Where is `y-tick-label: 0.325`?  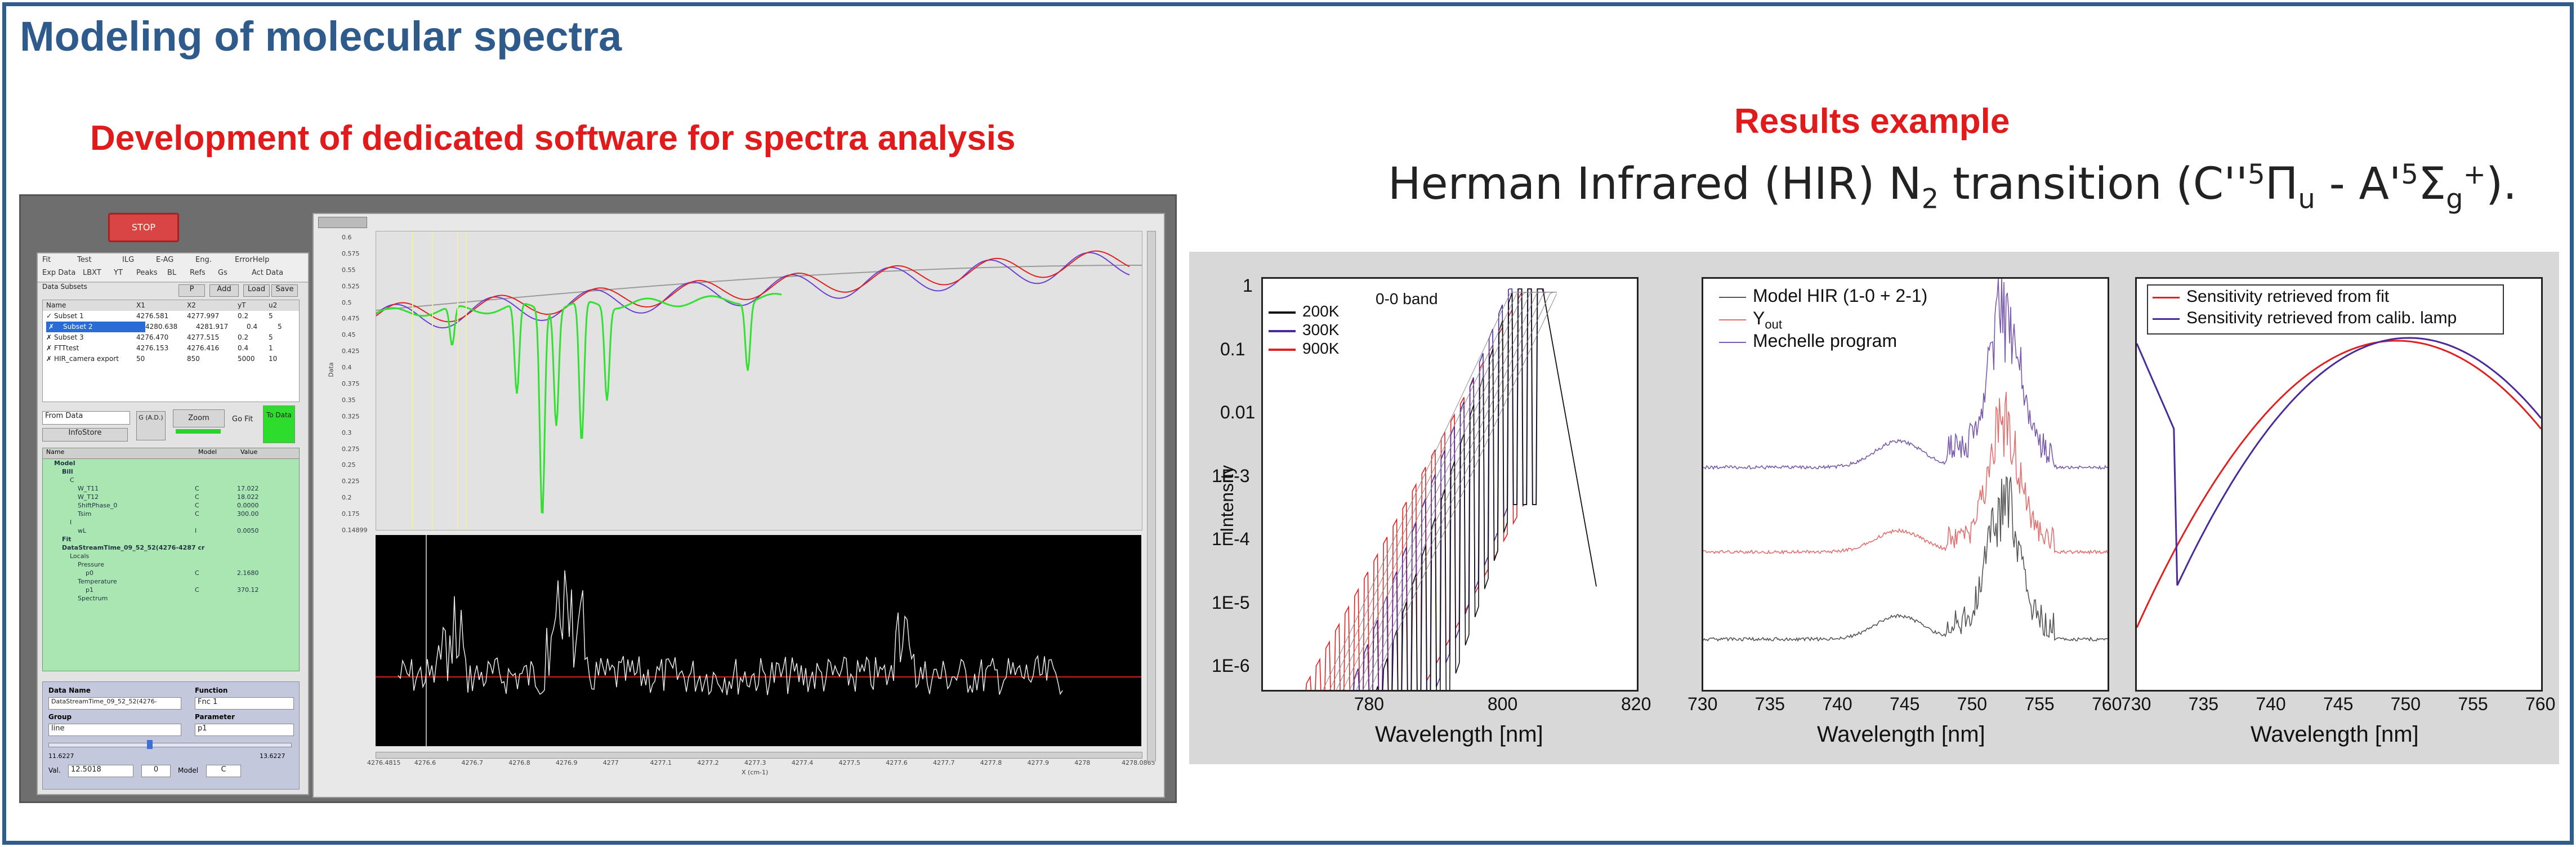 y-tick-label: 0.325 is located at coordinates (351, 416).